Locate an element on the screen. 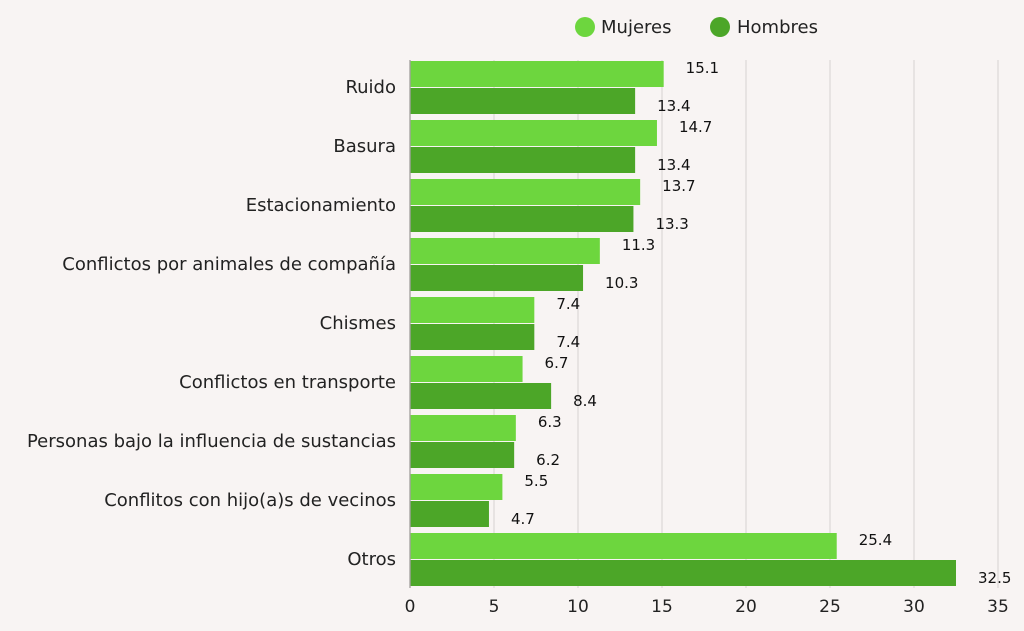 The height and width of the screenshot is (631, 1024). bar-mujeres-conflictos-en-transporte is located at coordinates (466, 369).